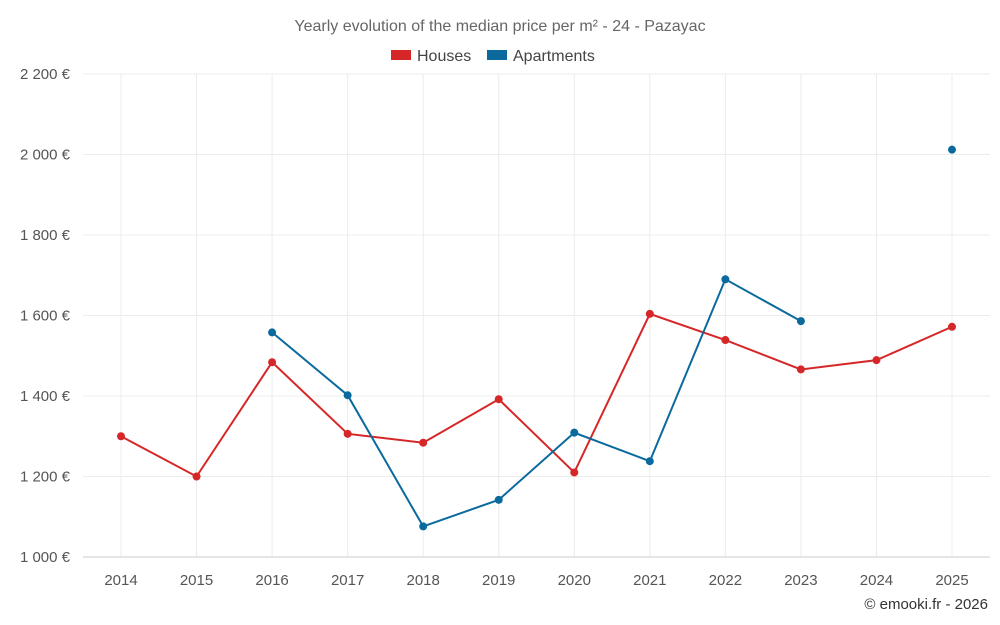  I want to click on x-tick-label: 2025, so click(951, 580).